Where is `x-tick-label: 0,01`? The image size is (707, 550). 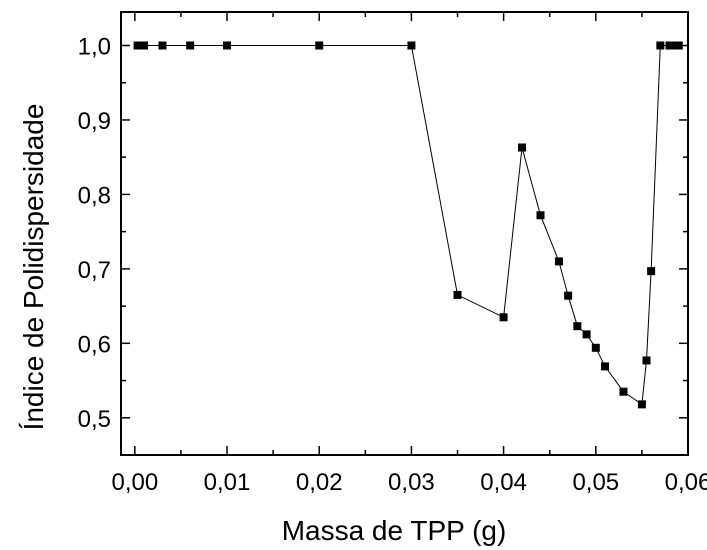 x-tick-label: 0,01 is located at coordinates (227, 482).